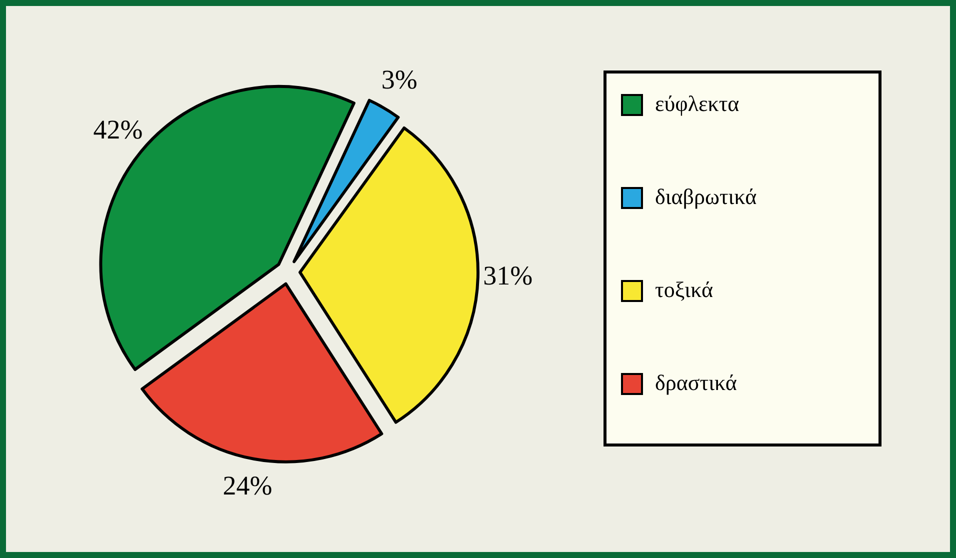 The height and width of the screenshot is (558, 956). I want to click on legend-label: εύφλεκτα, so click(697, 103).